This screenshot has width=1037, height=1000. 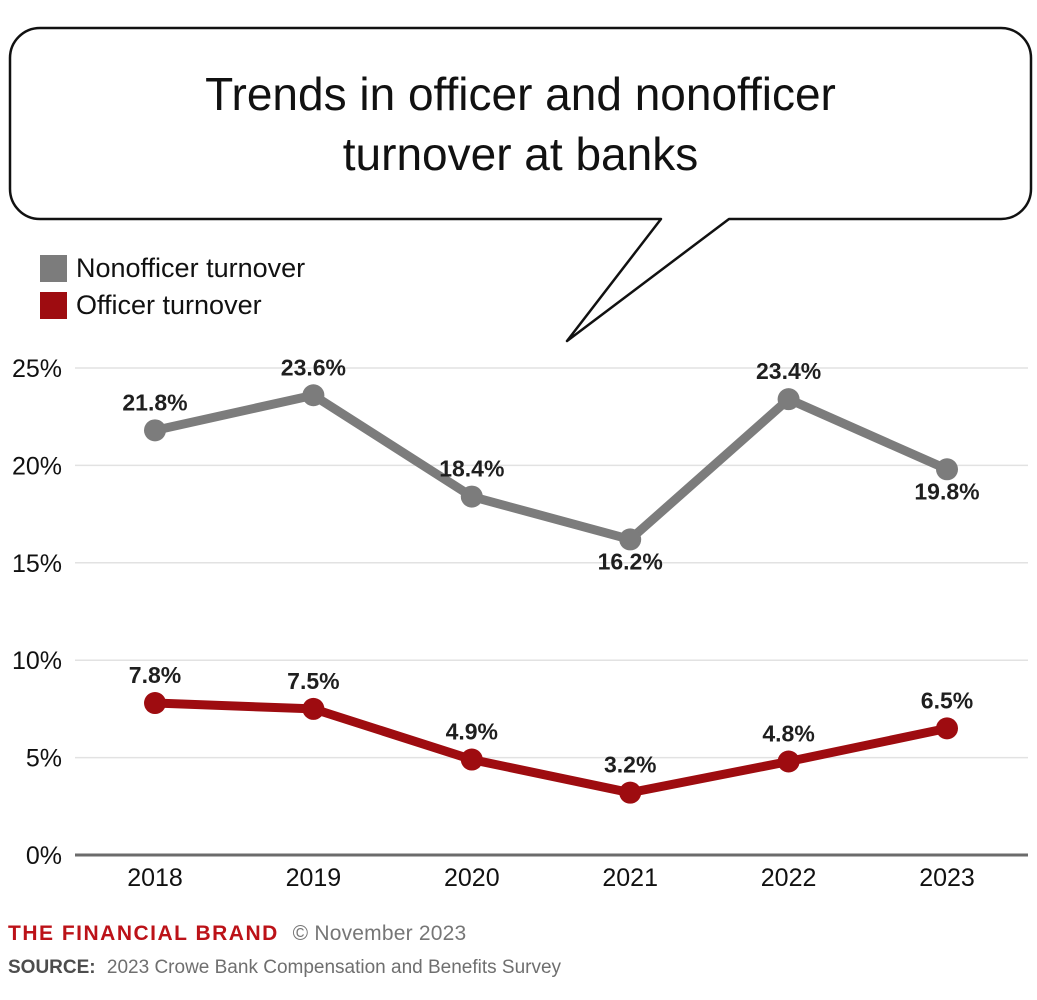 What do you see at coordinates (520, 93) in the screenshot?
I see `chart-title-line1: Trends in officer and nonofficer` at bounding box center [520, 93].